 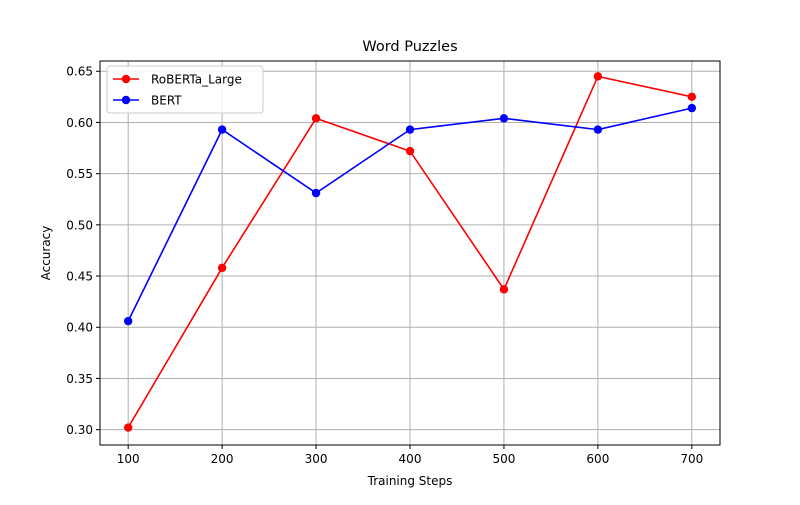 I want to click on y-tick-label: 0.45, so click(x=79, y=277).